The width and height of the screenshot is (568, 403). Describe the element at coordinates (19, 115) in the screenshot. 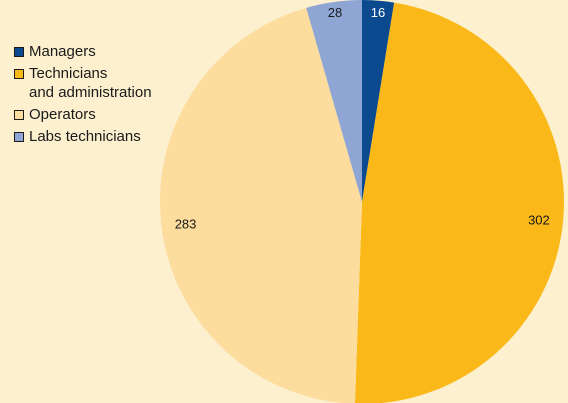

I see `legend-swatch-operators` at that location.